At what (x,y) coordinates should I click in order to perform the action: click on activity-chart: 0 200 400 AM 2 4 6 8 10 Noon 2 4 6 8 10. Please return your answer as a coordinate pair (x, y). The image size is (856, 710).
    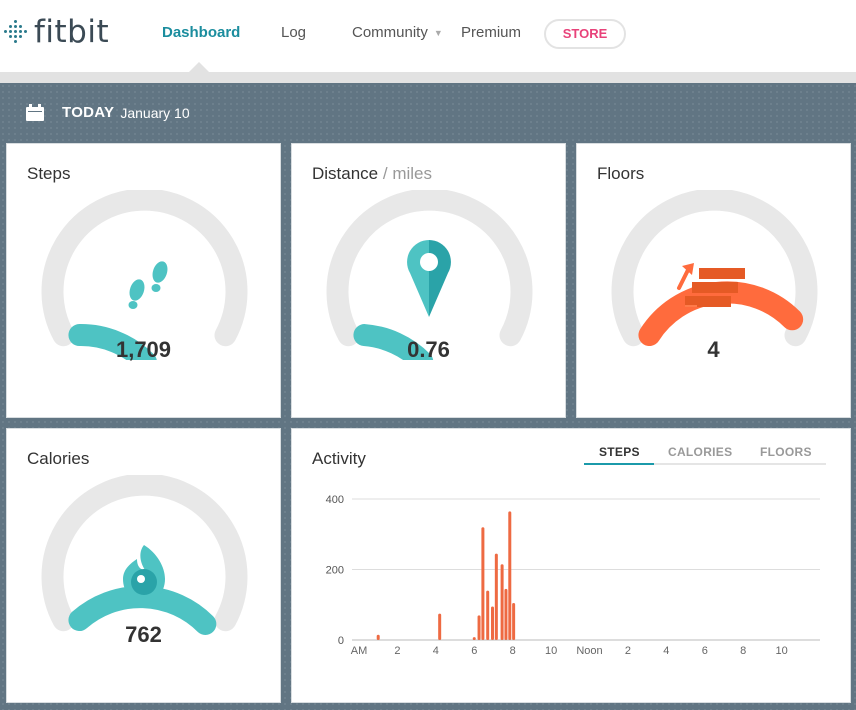
    Looking at the image, I should click on (573, 575).